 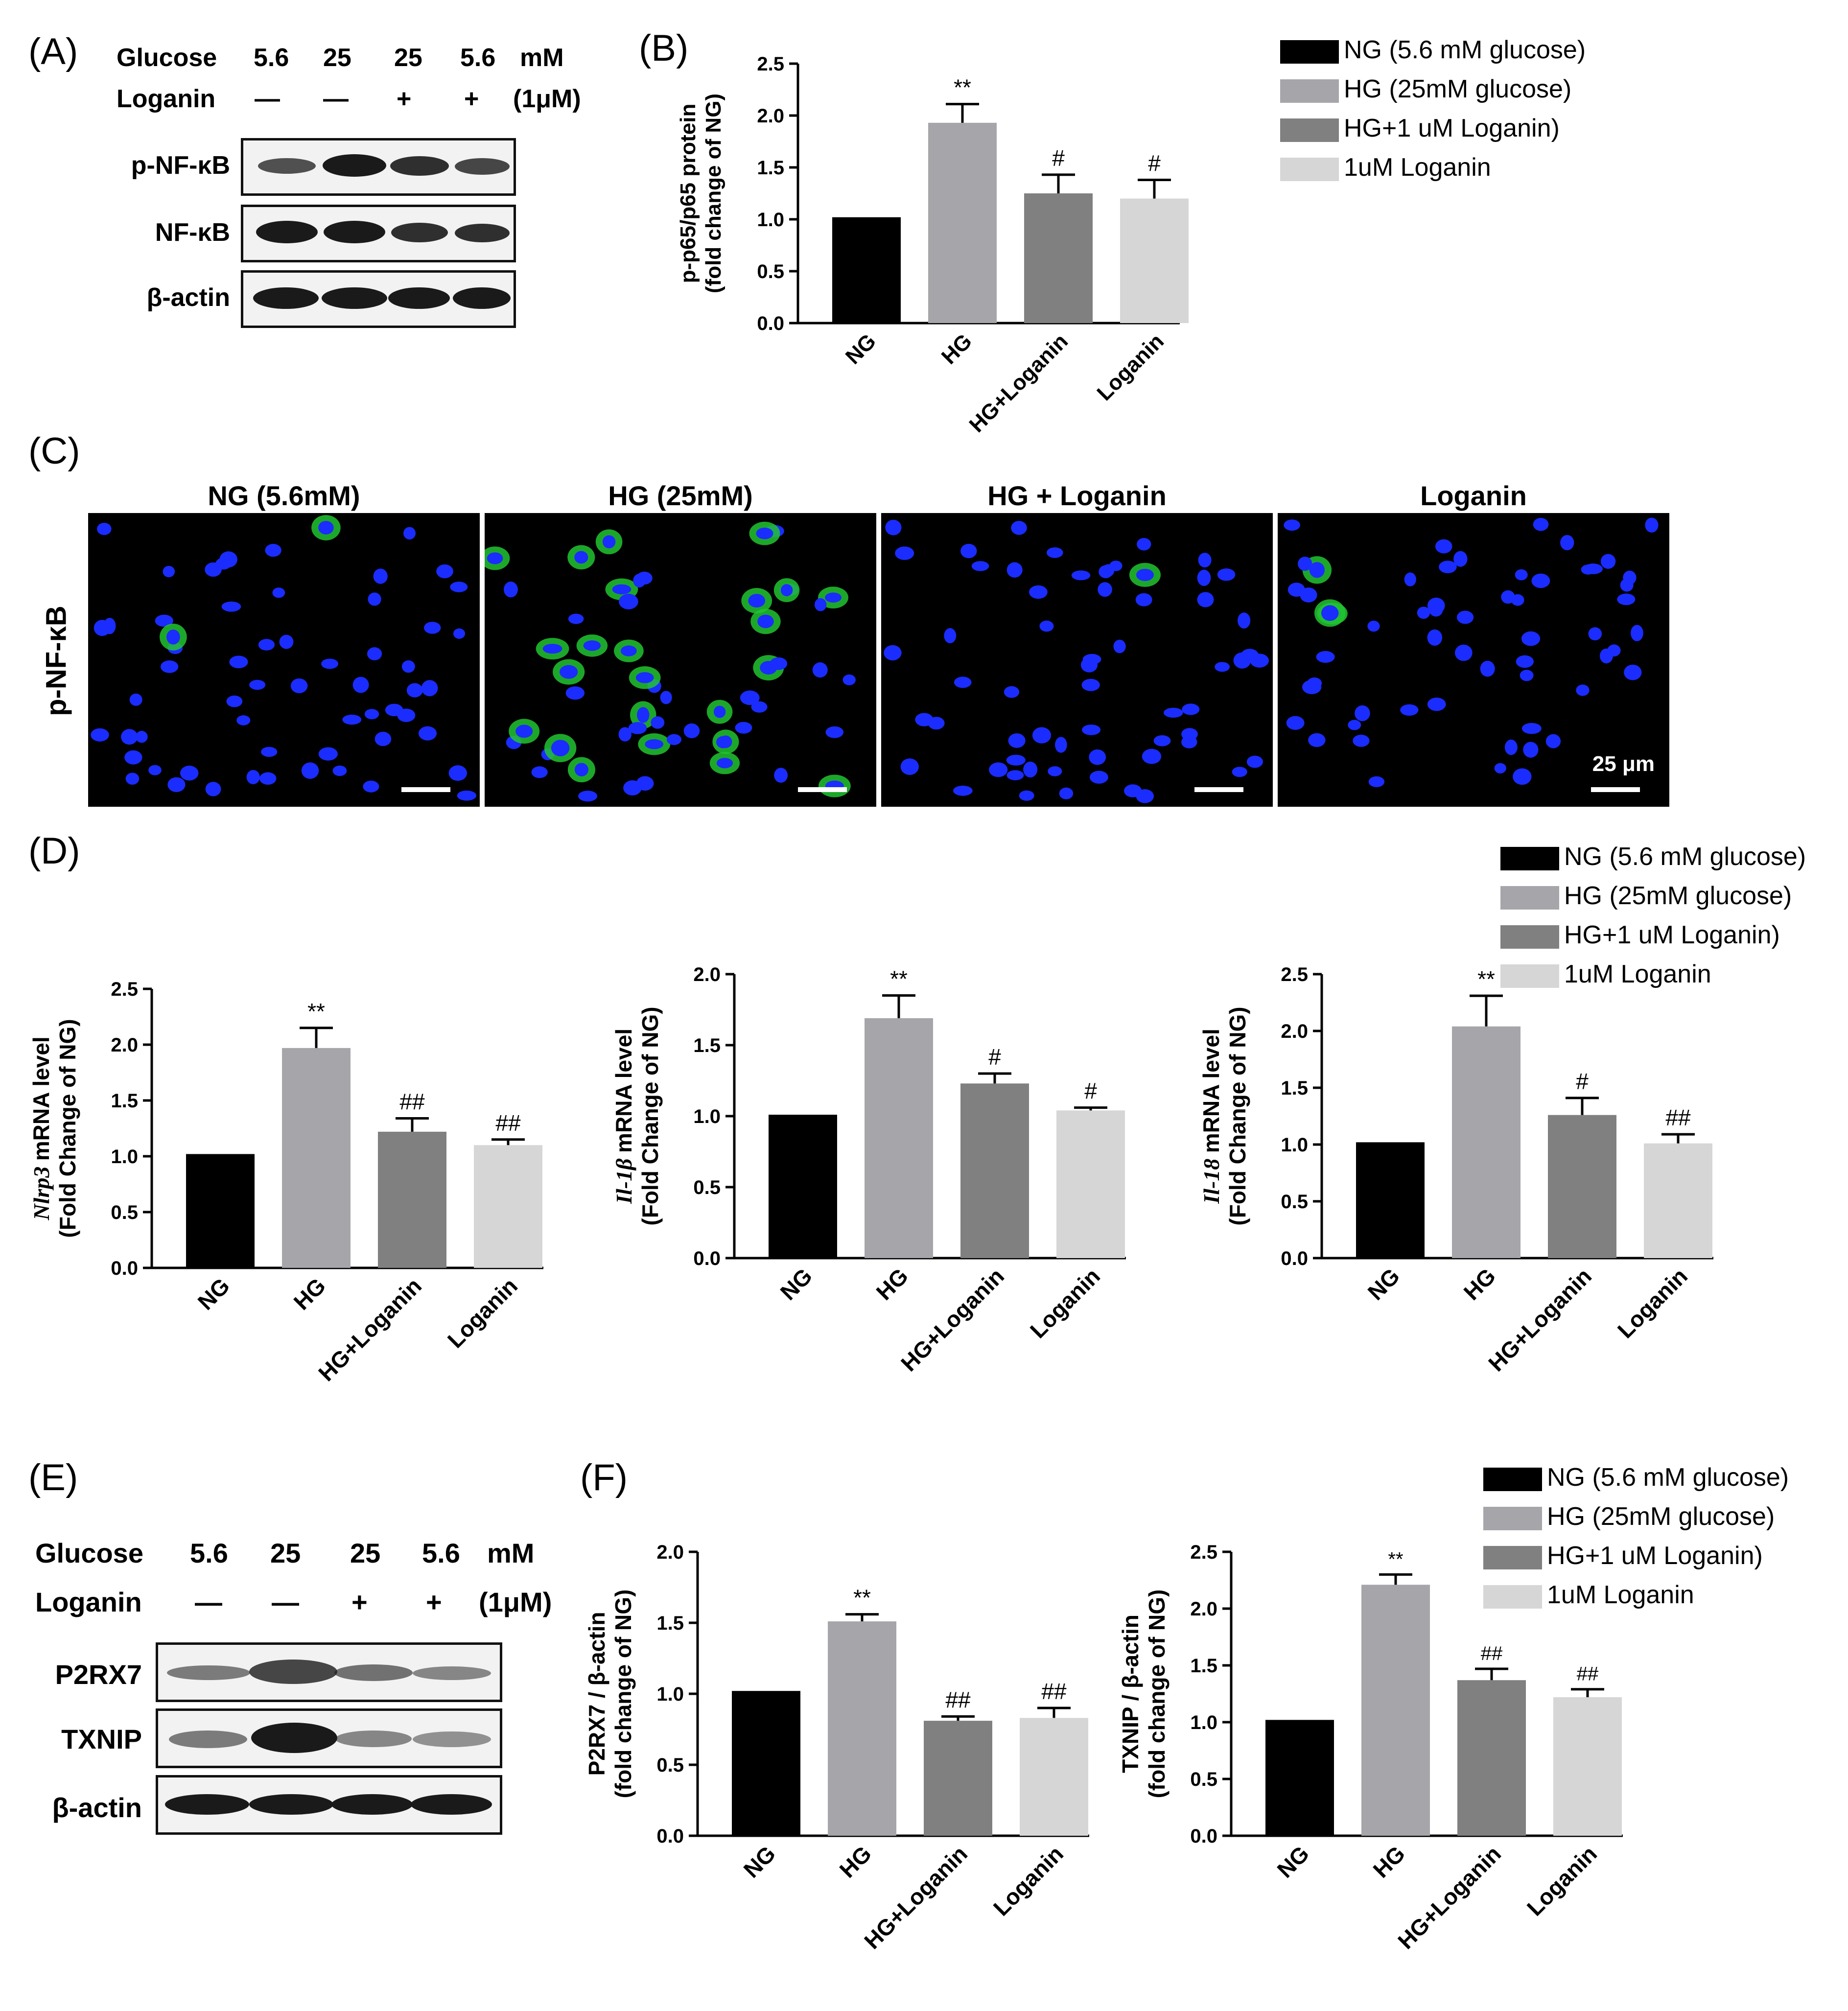 I want to click on loganin-label-e: Loganin, so click(x=89, y=1602).